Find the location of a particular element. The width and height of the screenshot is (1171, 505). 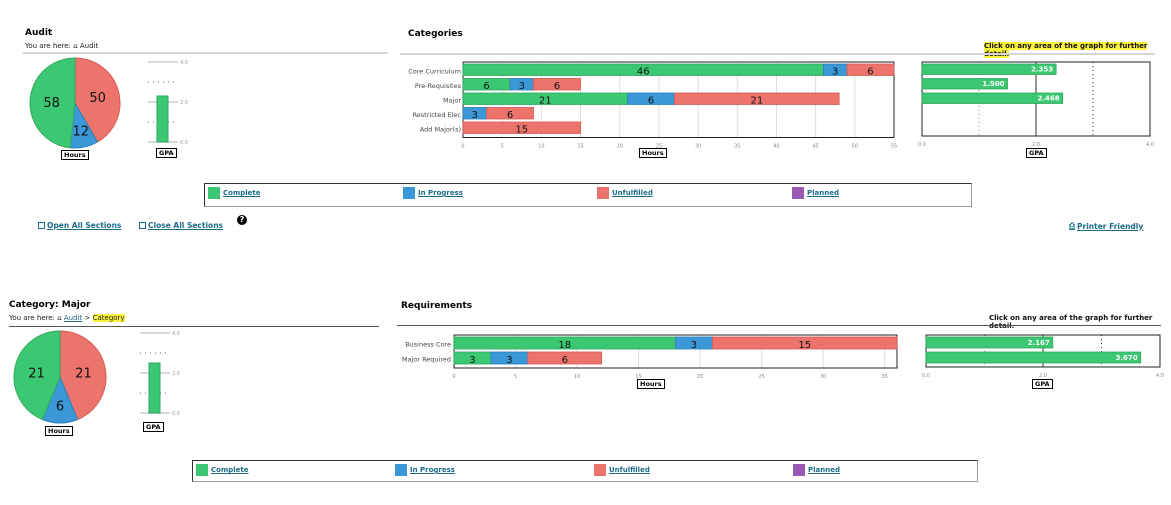

row-label: Major Required is located at coordinates (426, 360).